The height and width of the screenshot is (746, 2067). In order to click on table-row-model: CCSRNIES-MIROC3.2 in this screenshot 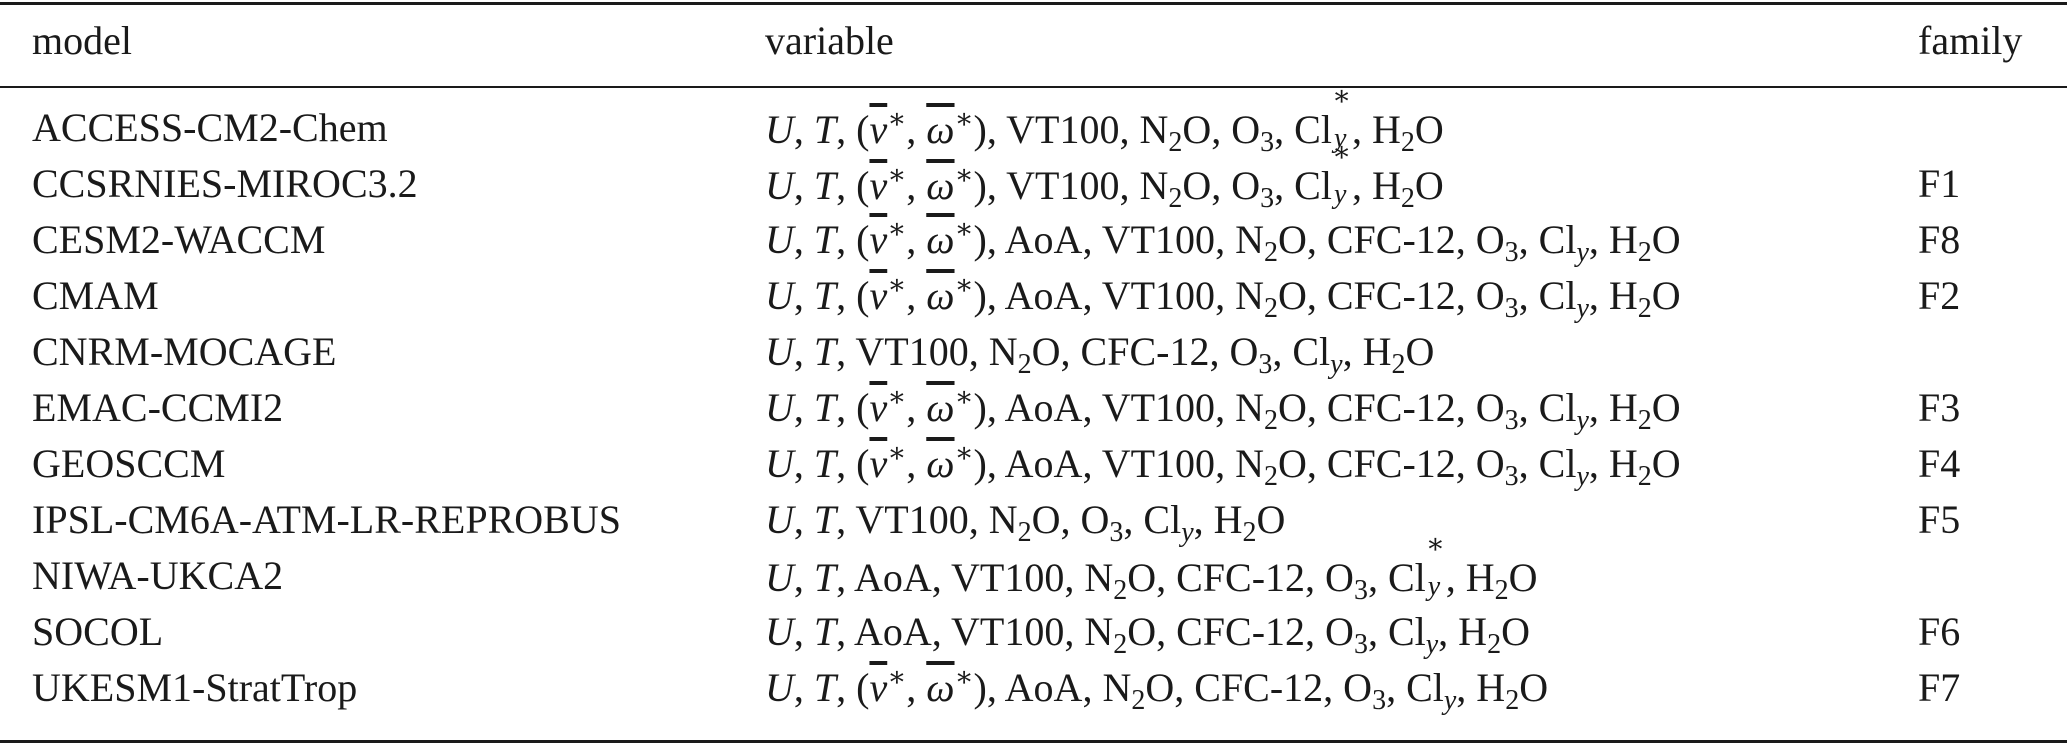, I will do `click(225, 183)`.